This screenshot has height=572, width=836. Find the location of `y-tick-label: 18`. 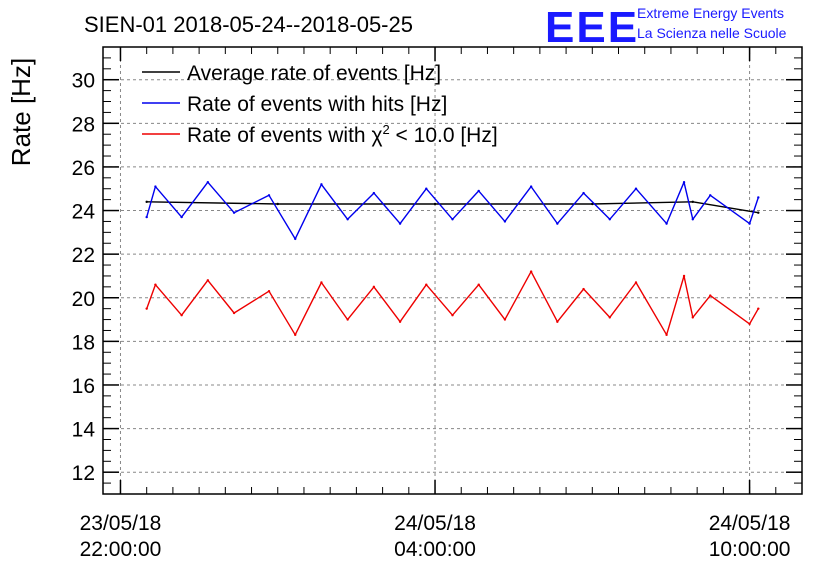

y-tick-label: 18 is located at coordinates (83, 342).